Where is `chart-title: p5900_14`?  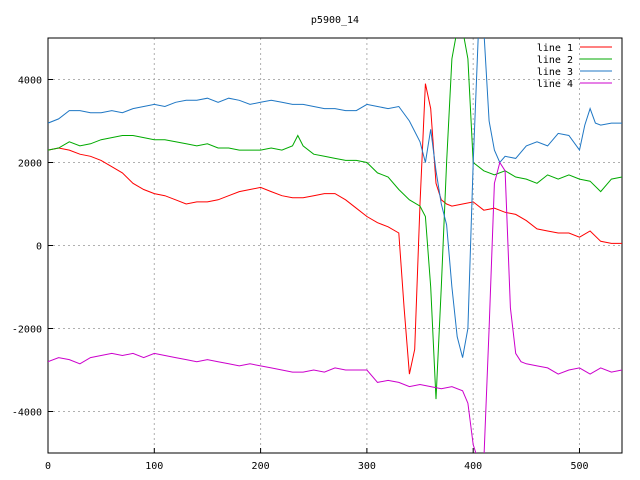 chart-title: p5900_14 is located at coordinates (335, 20).